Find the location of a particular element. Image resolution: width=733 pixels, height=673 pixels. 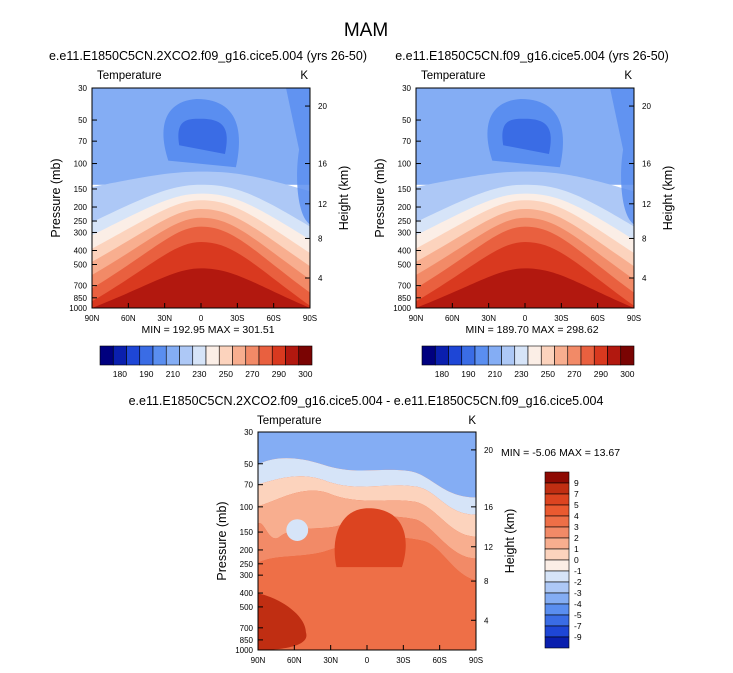

plot-left-ytick-label: 700 is located at coordinates (81, 286).